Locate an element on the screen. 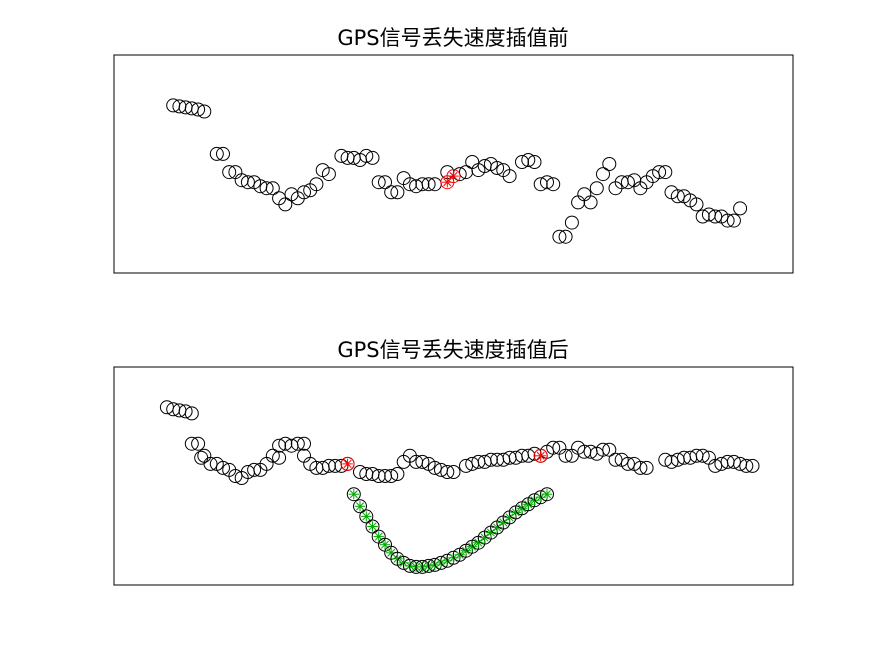  chart-title-after: GPS信号丢失速度插值后 is located at coordinates (452, 350).